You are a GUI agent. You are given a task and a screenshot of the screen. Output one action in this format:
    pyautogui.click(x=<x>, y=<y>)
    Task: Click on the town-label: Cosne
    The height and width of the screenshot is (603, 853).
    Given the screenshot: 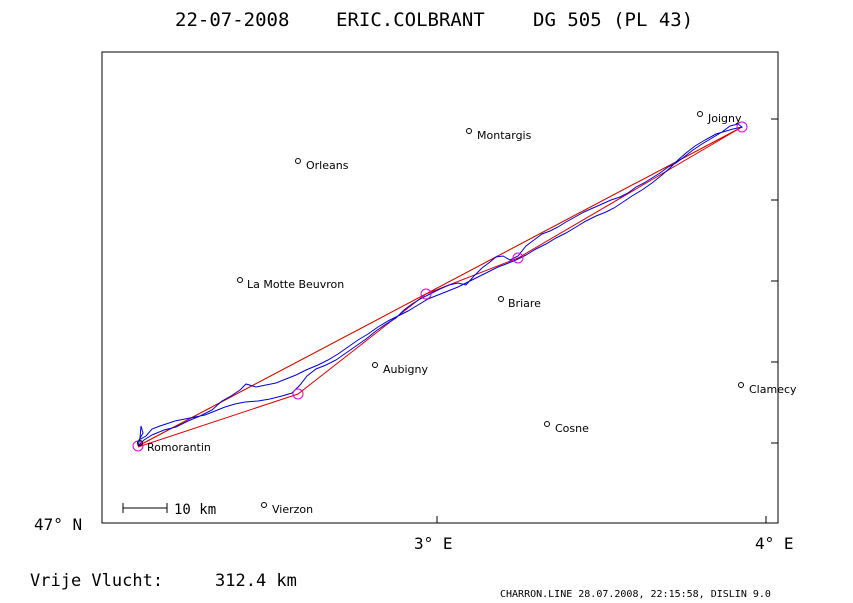 What is the action you would take?
    pyautogui.click(x=572, y=428)
    